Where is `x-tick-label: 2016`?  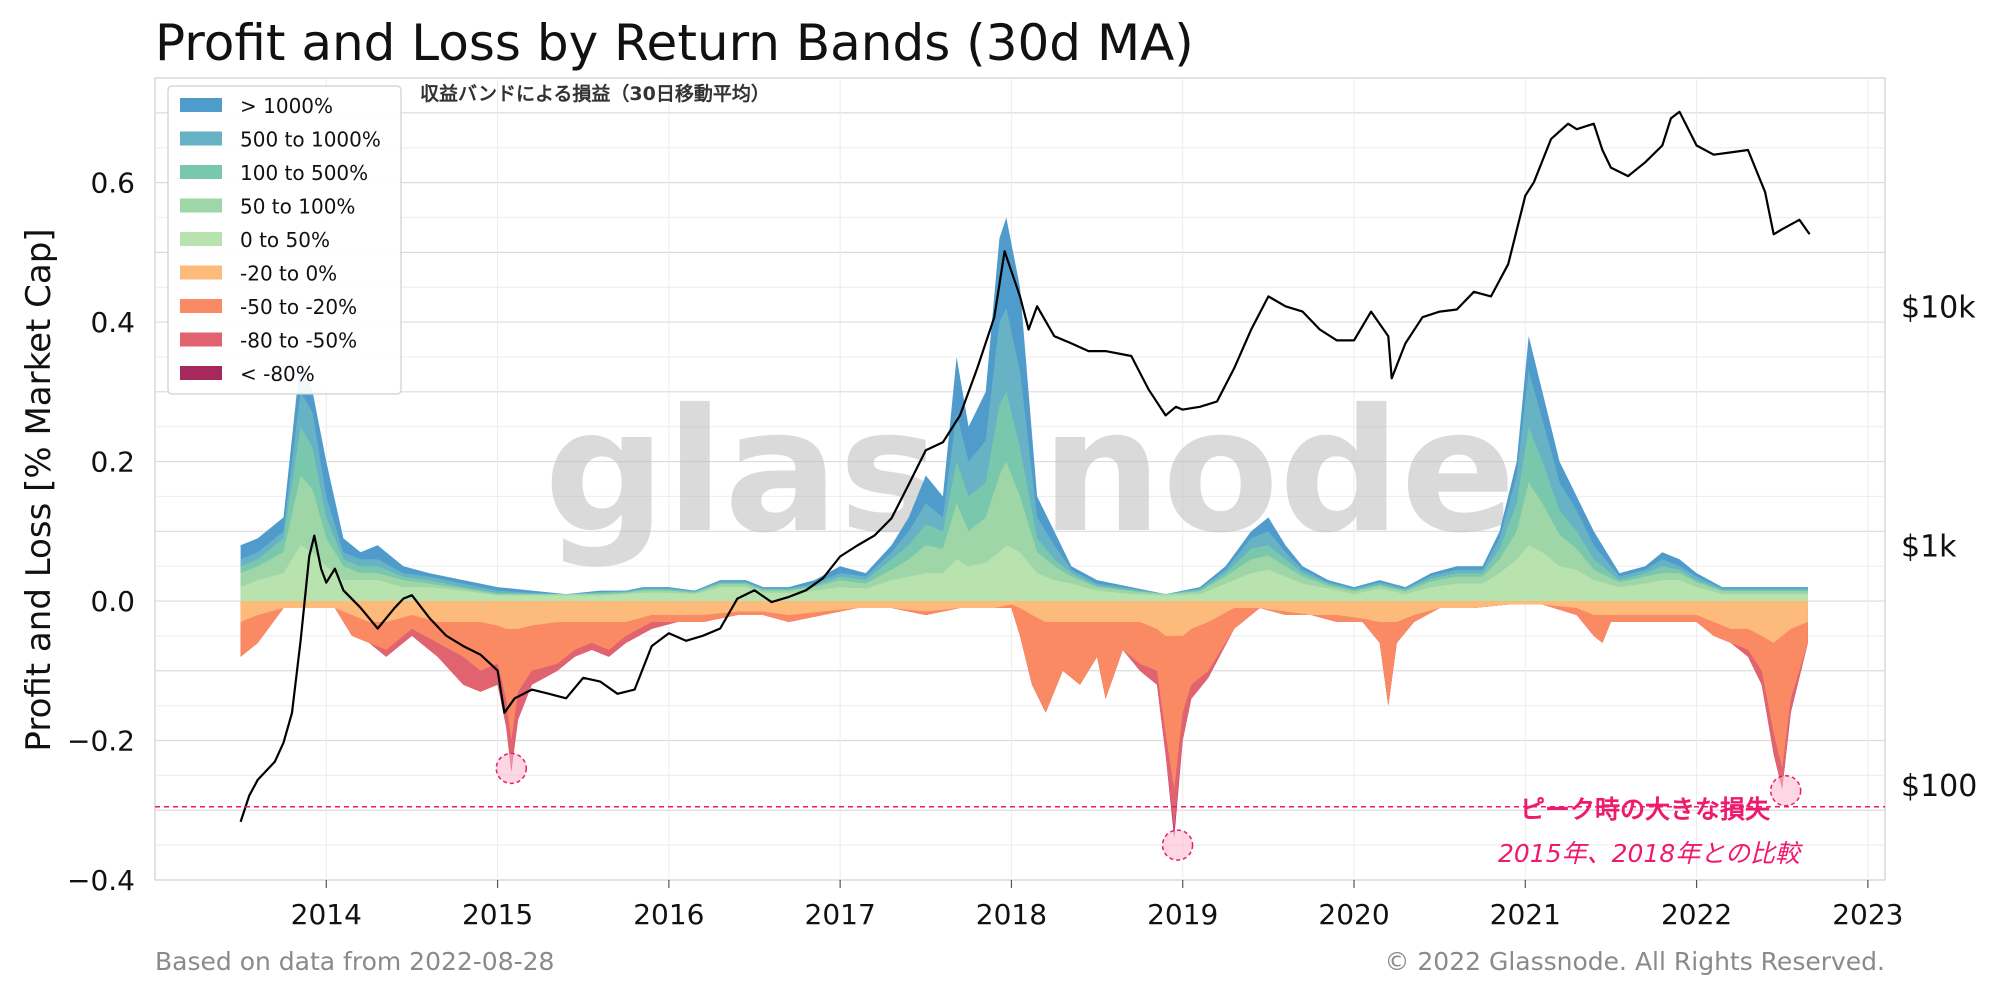
x-tick-label: 2016 is located at coordinates (668, 914).